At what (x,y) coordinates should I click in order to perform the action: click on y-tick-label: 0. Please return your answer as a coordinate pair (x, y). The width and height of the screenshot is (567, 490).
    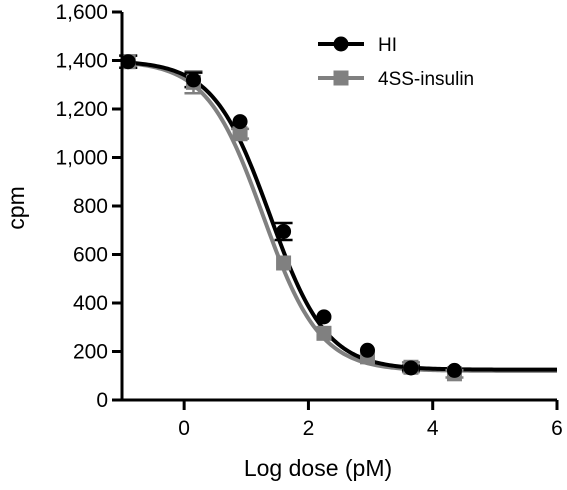
    Looking at the image, I should click on (102, 400).